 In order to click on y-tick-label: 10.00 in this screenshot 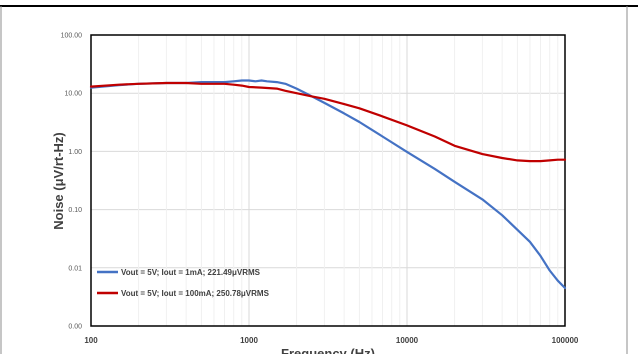, I will do `click(73, 94)`.